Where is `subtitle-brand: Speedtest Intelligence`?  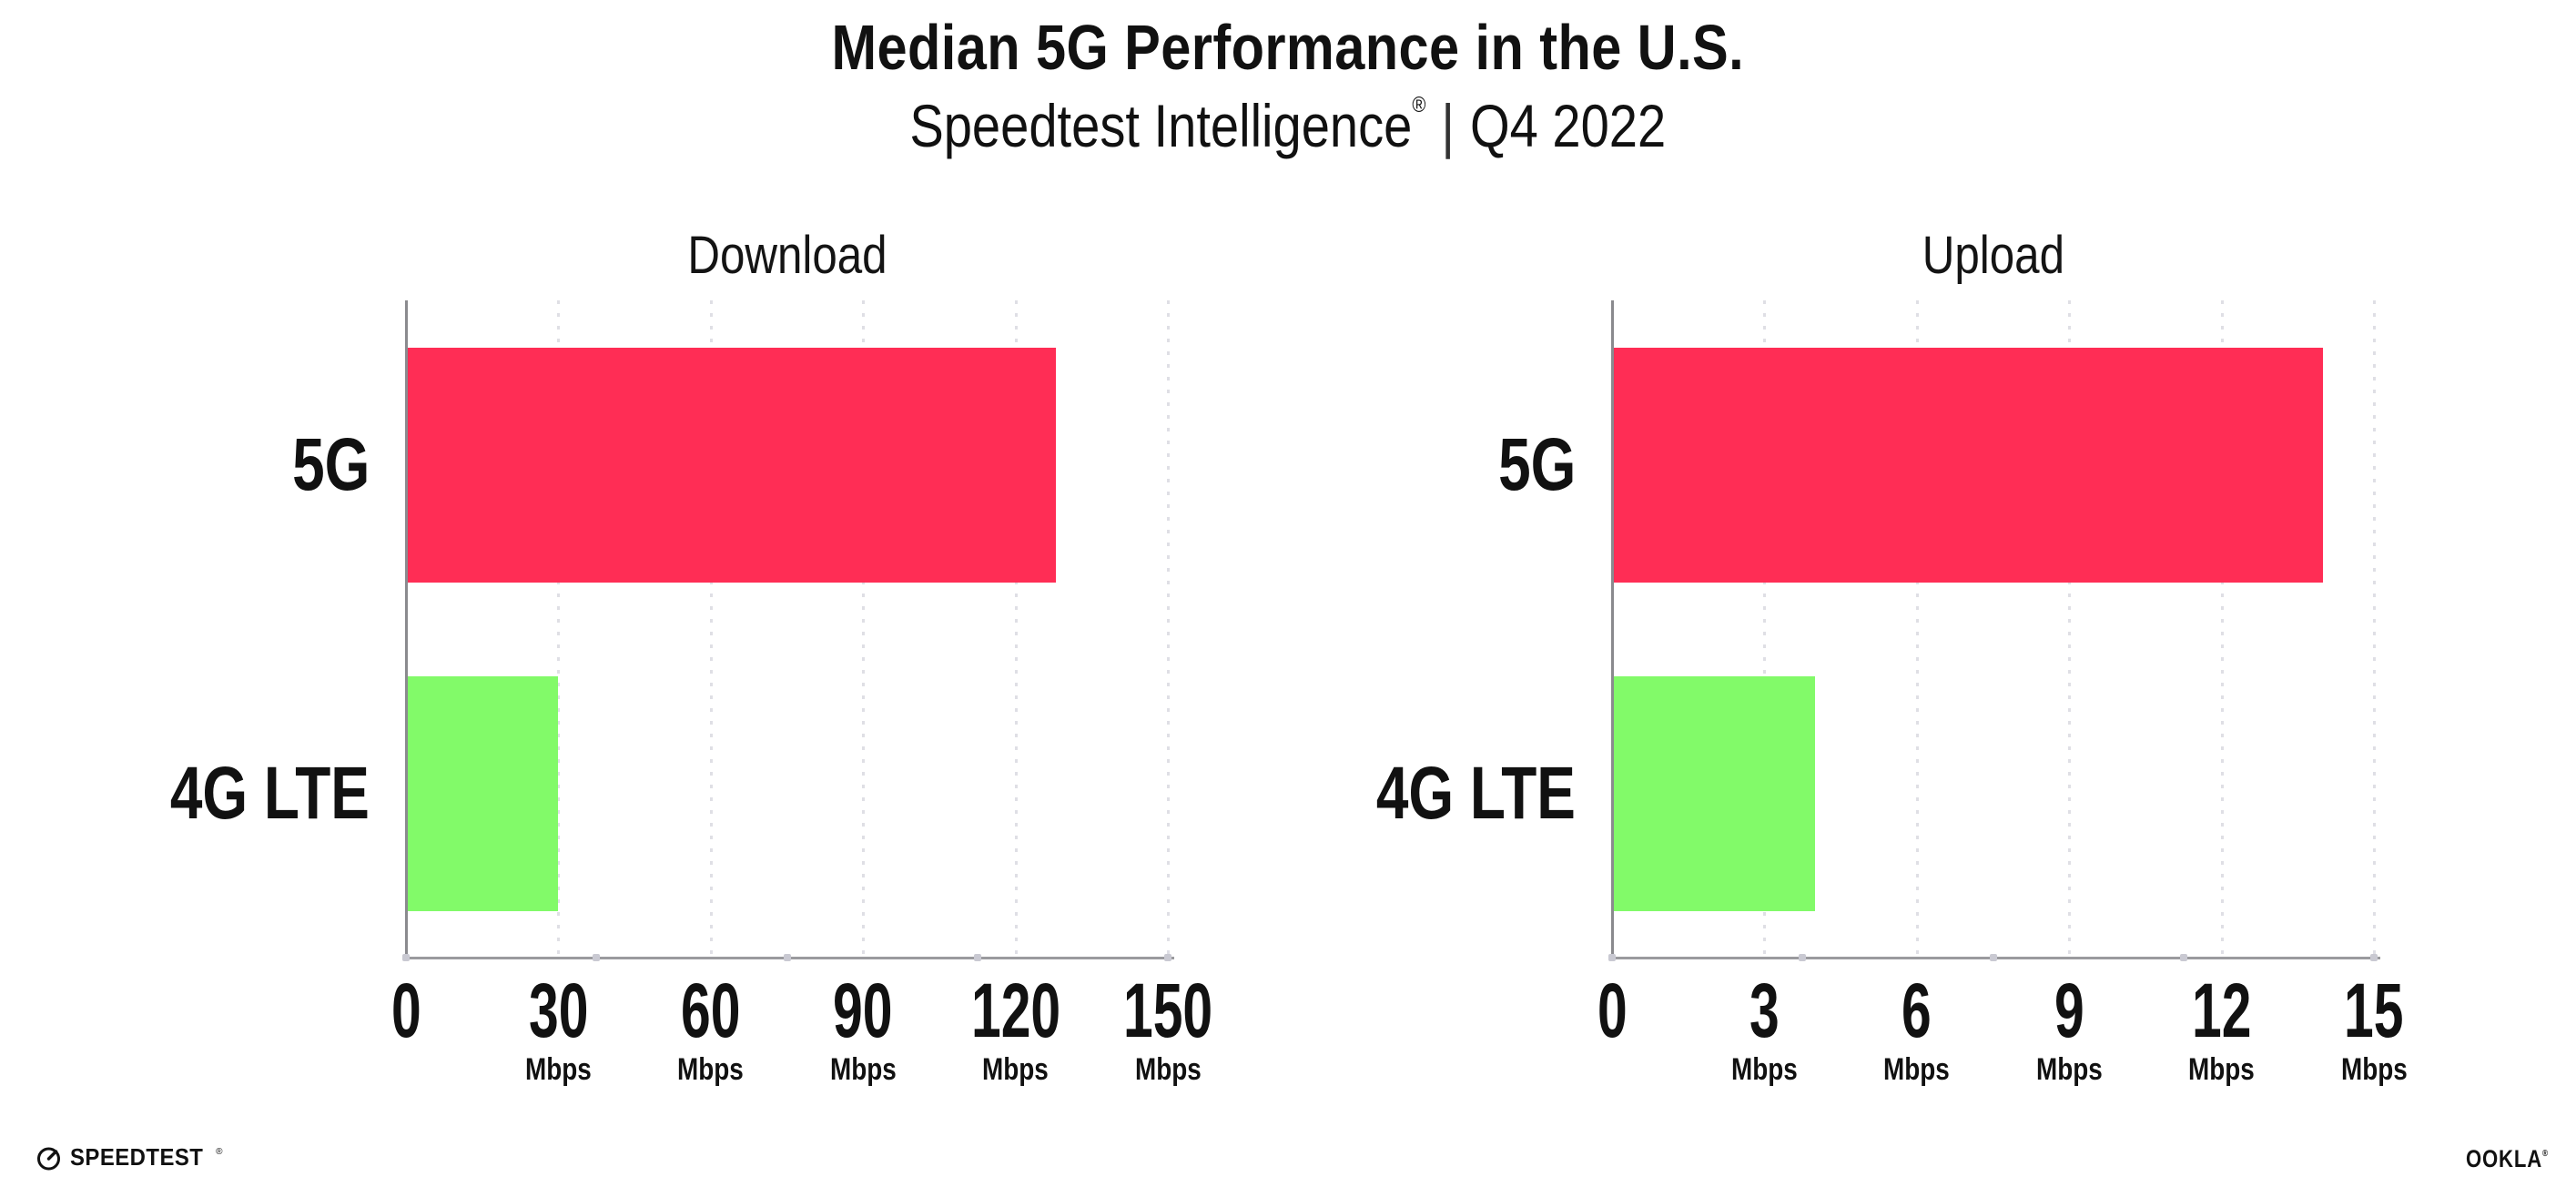 subtitle-brand: Speedtest Intelligence is located at coordinates (1161, 126).